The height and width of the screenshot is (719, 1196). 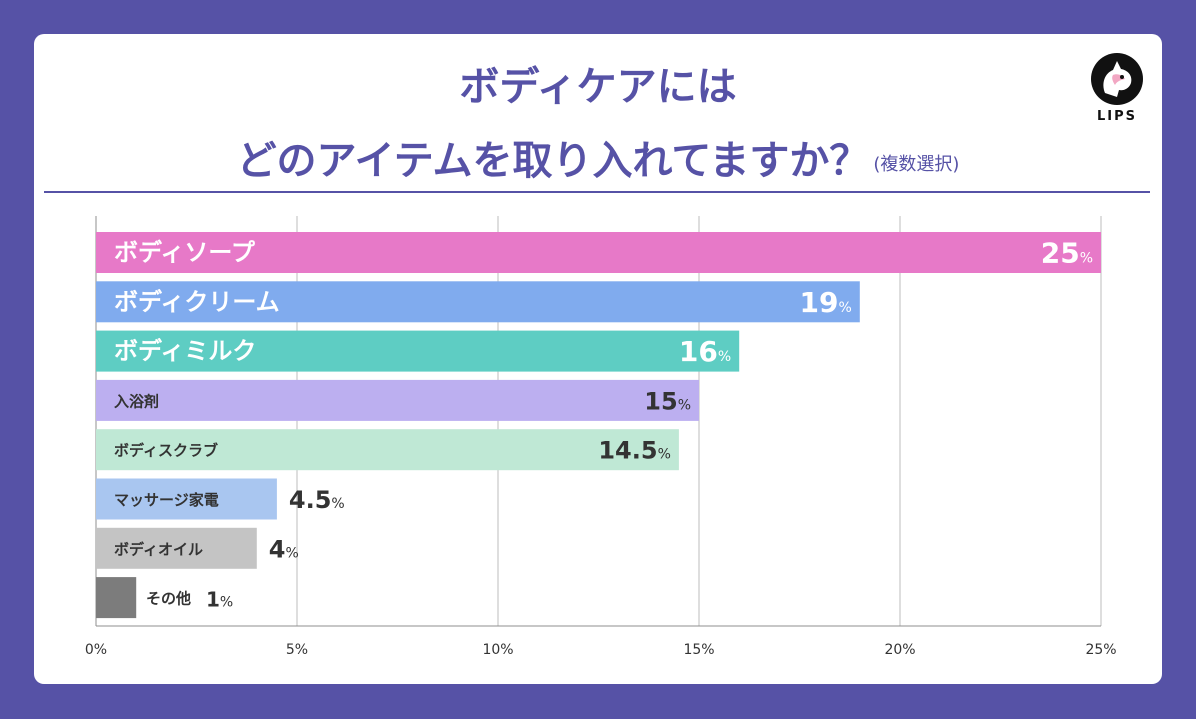 I want to click on x-tick-label: 5%, so click(x=297, y=650).